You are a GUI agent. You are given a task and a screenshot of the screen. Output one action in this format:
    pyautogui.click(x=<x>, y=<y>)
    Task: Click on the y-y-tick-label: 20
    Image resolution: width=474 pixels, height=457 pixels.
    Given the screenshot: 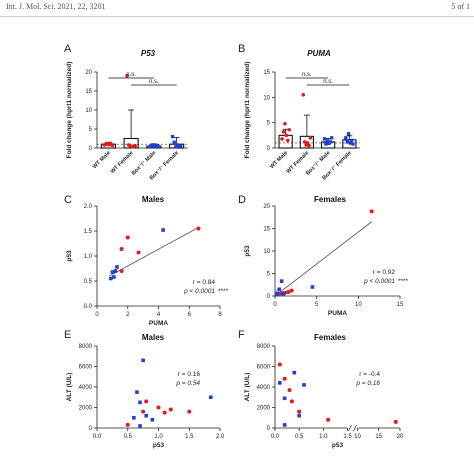 What is the action you would take?
    pyautogui.click(x=266, y=207)
    